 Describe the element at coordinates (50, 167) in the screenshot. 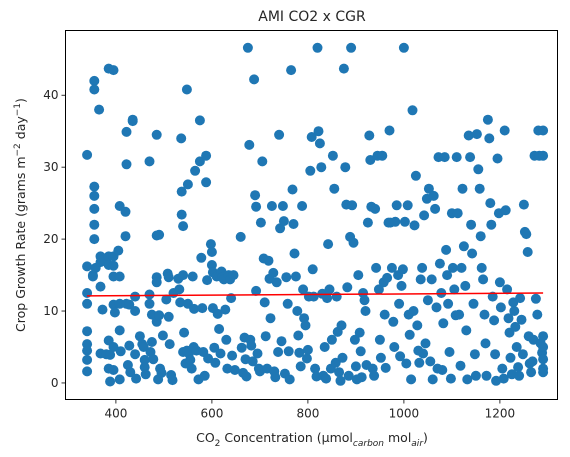

I see `y-tick-label: 30` at that location.